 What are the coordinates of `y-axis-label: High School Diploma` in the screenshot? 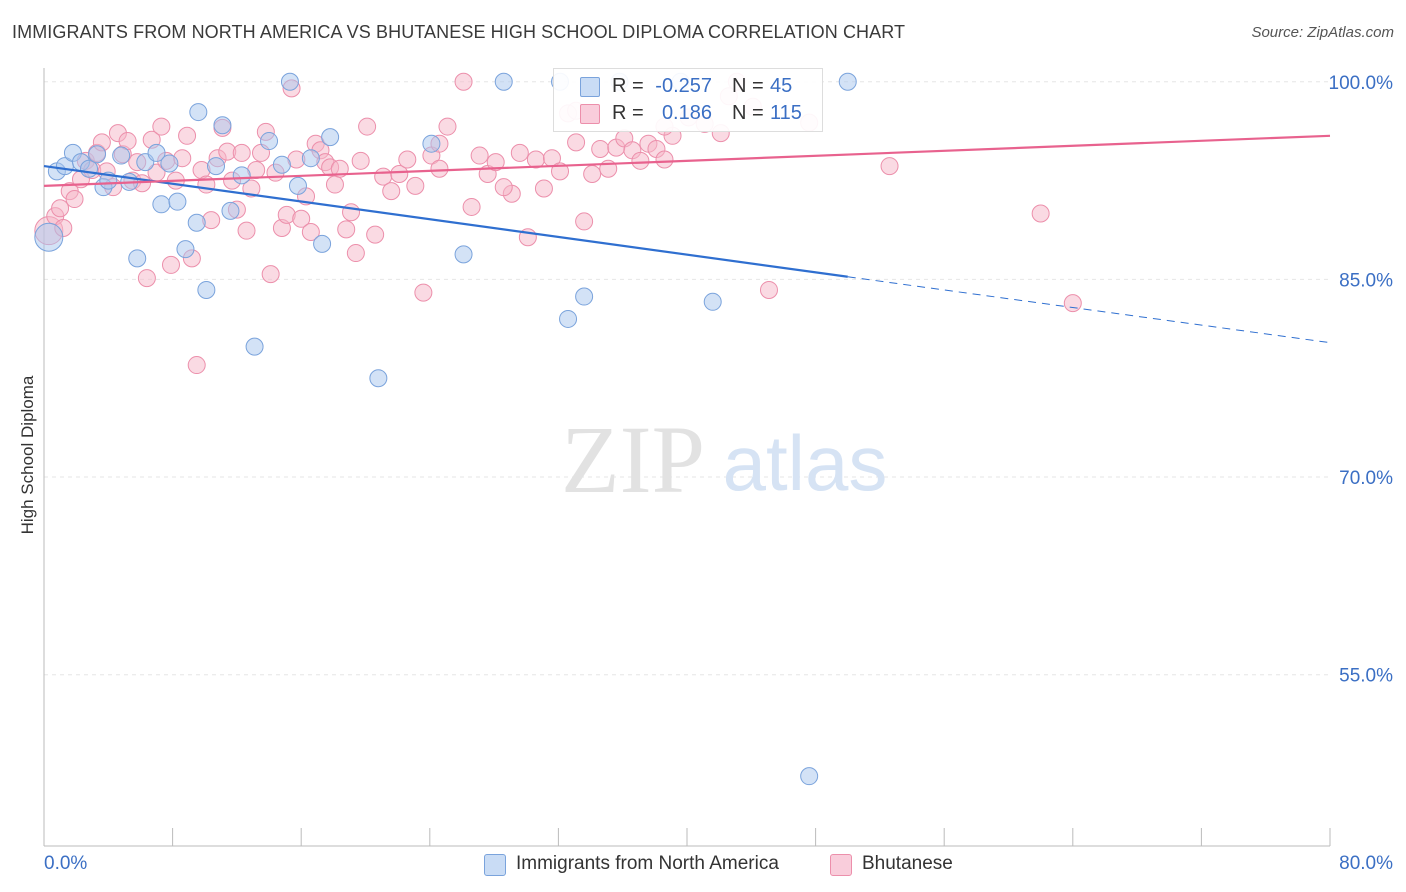 It's located at (27, 455).